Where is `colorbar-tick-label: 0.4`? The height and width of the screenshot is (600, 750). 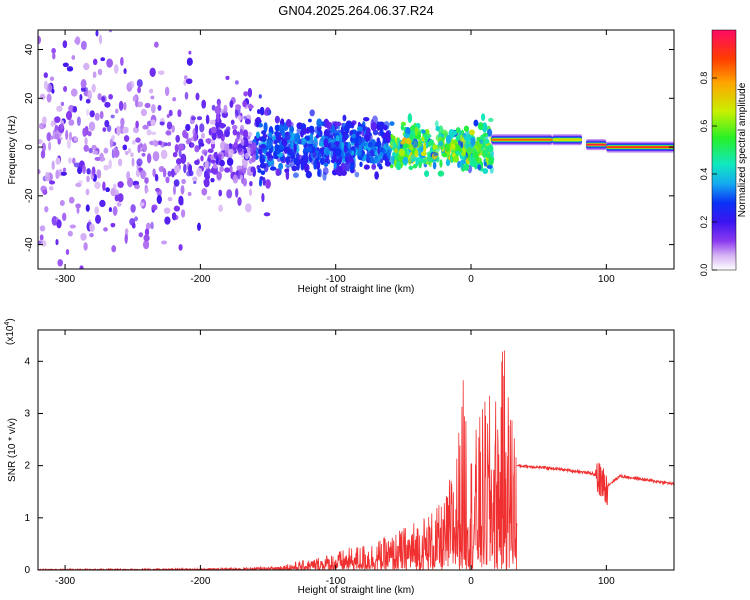
colorbar-tick-label: 0.4 is located at coordinates (704, 174).